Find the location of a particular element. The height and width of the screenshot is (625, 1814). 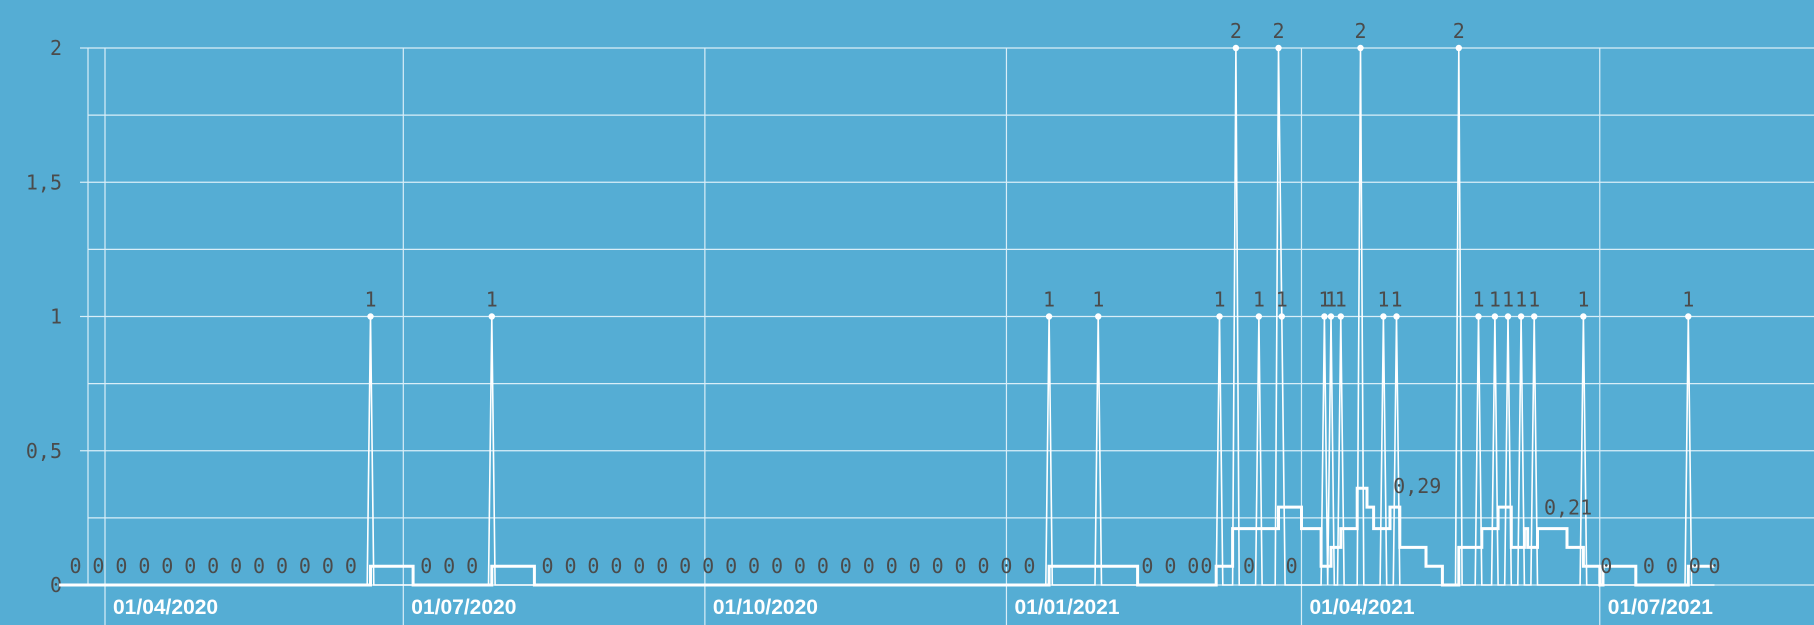

x-tick-label: 01/04/2021 is located at coordinates (1361, 607).